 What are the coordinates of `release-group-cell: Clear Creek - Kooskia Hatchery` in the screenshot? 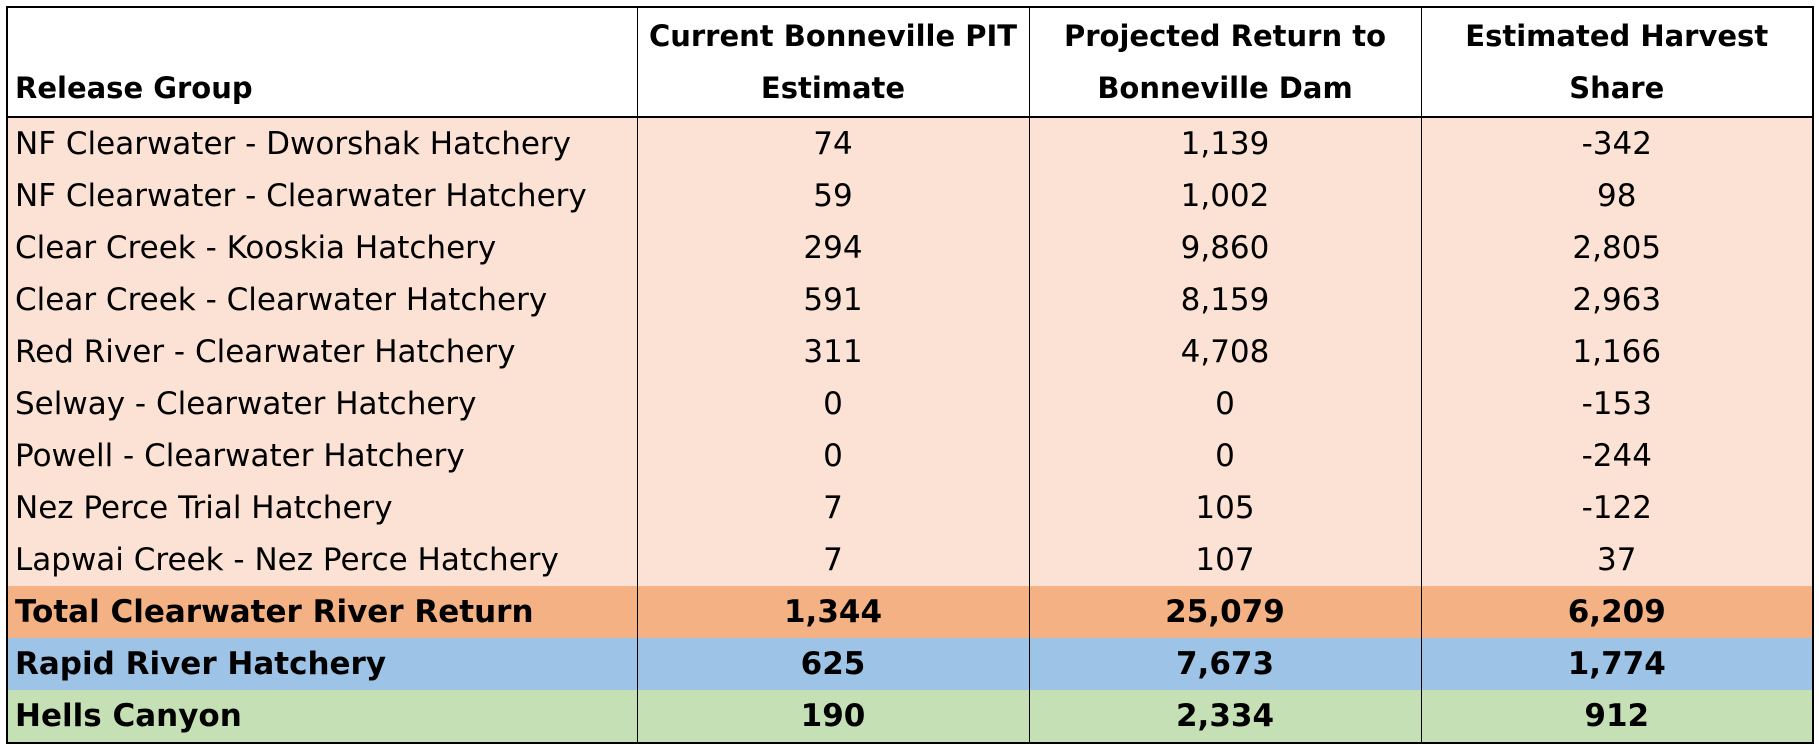 It's located at (321, 248).